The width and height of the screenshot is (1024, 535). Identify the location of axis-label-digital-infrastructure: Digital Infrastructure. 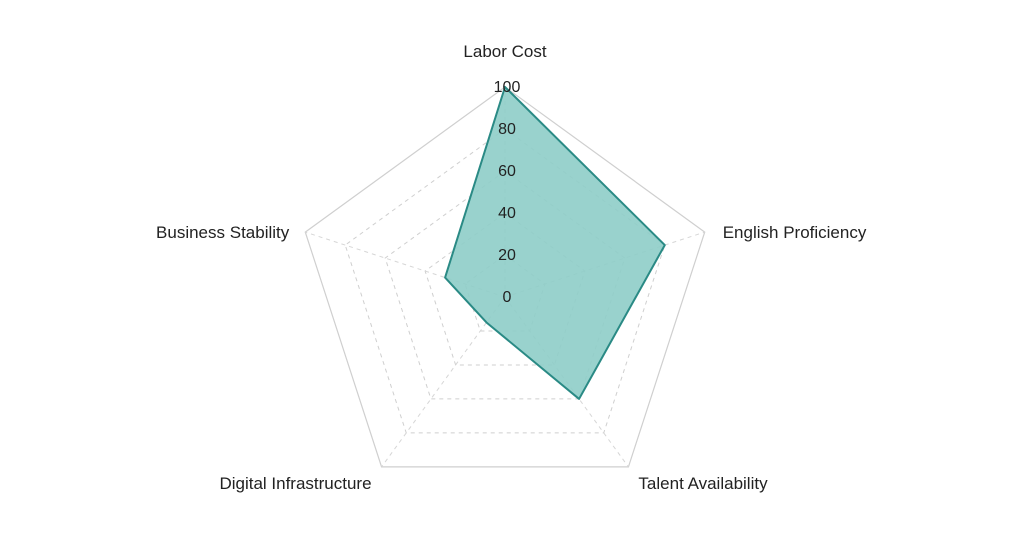
(295, 483).